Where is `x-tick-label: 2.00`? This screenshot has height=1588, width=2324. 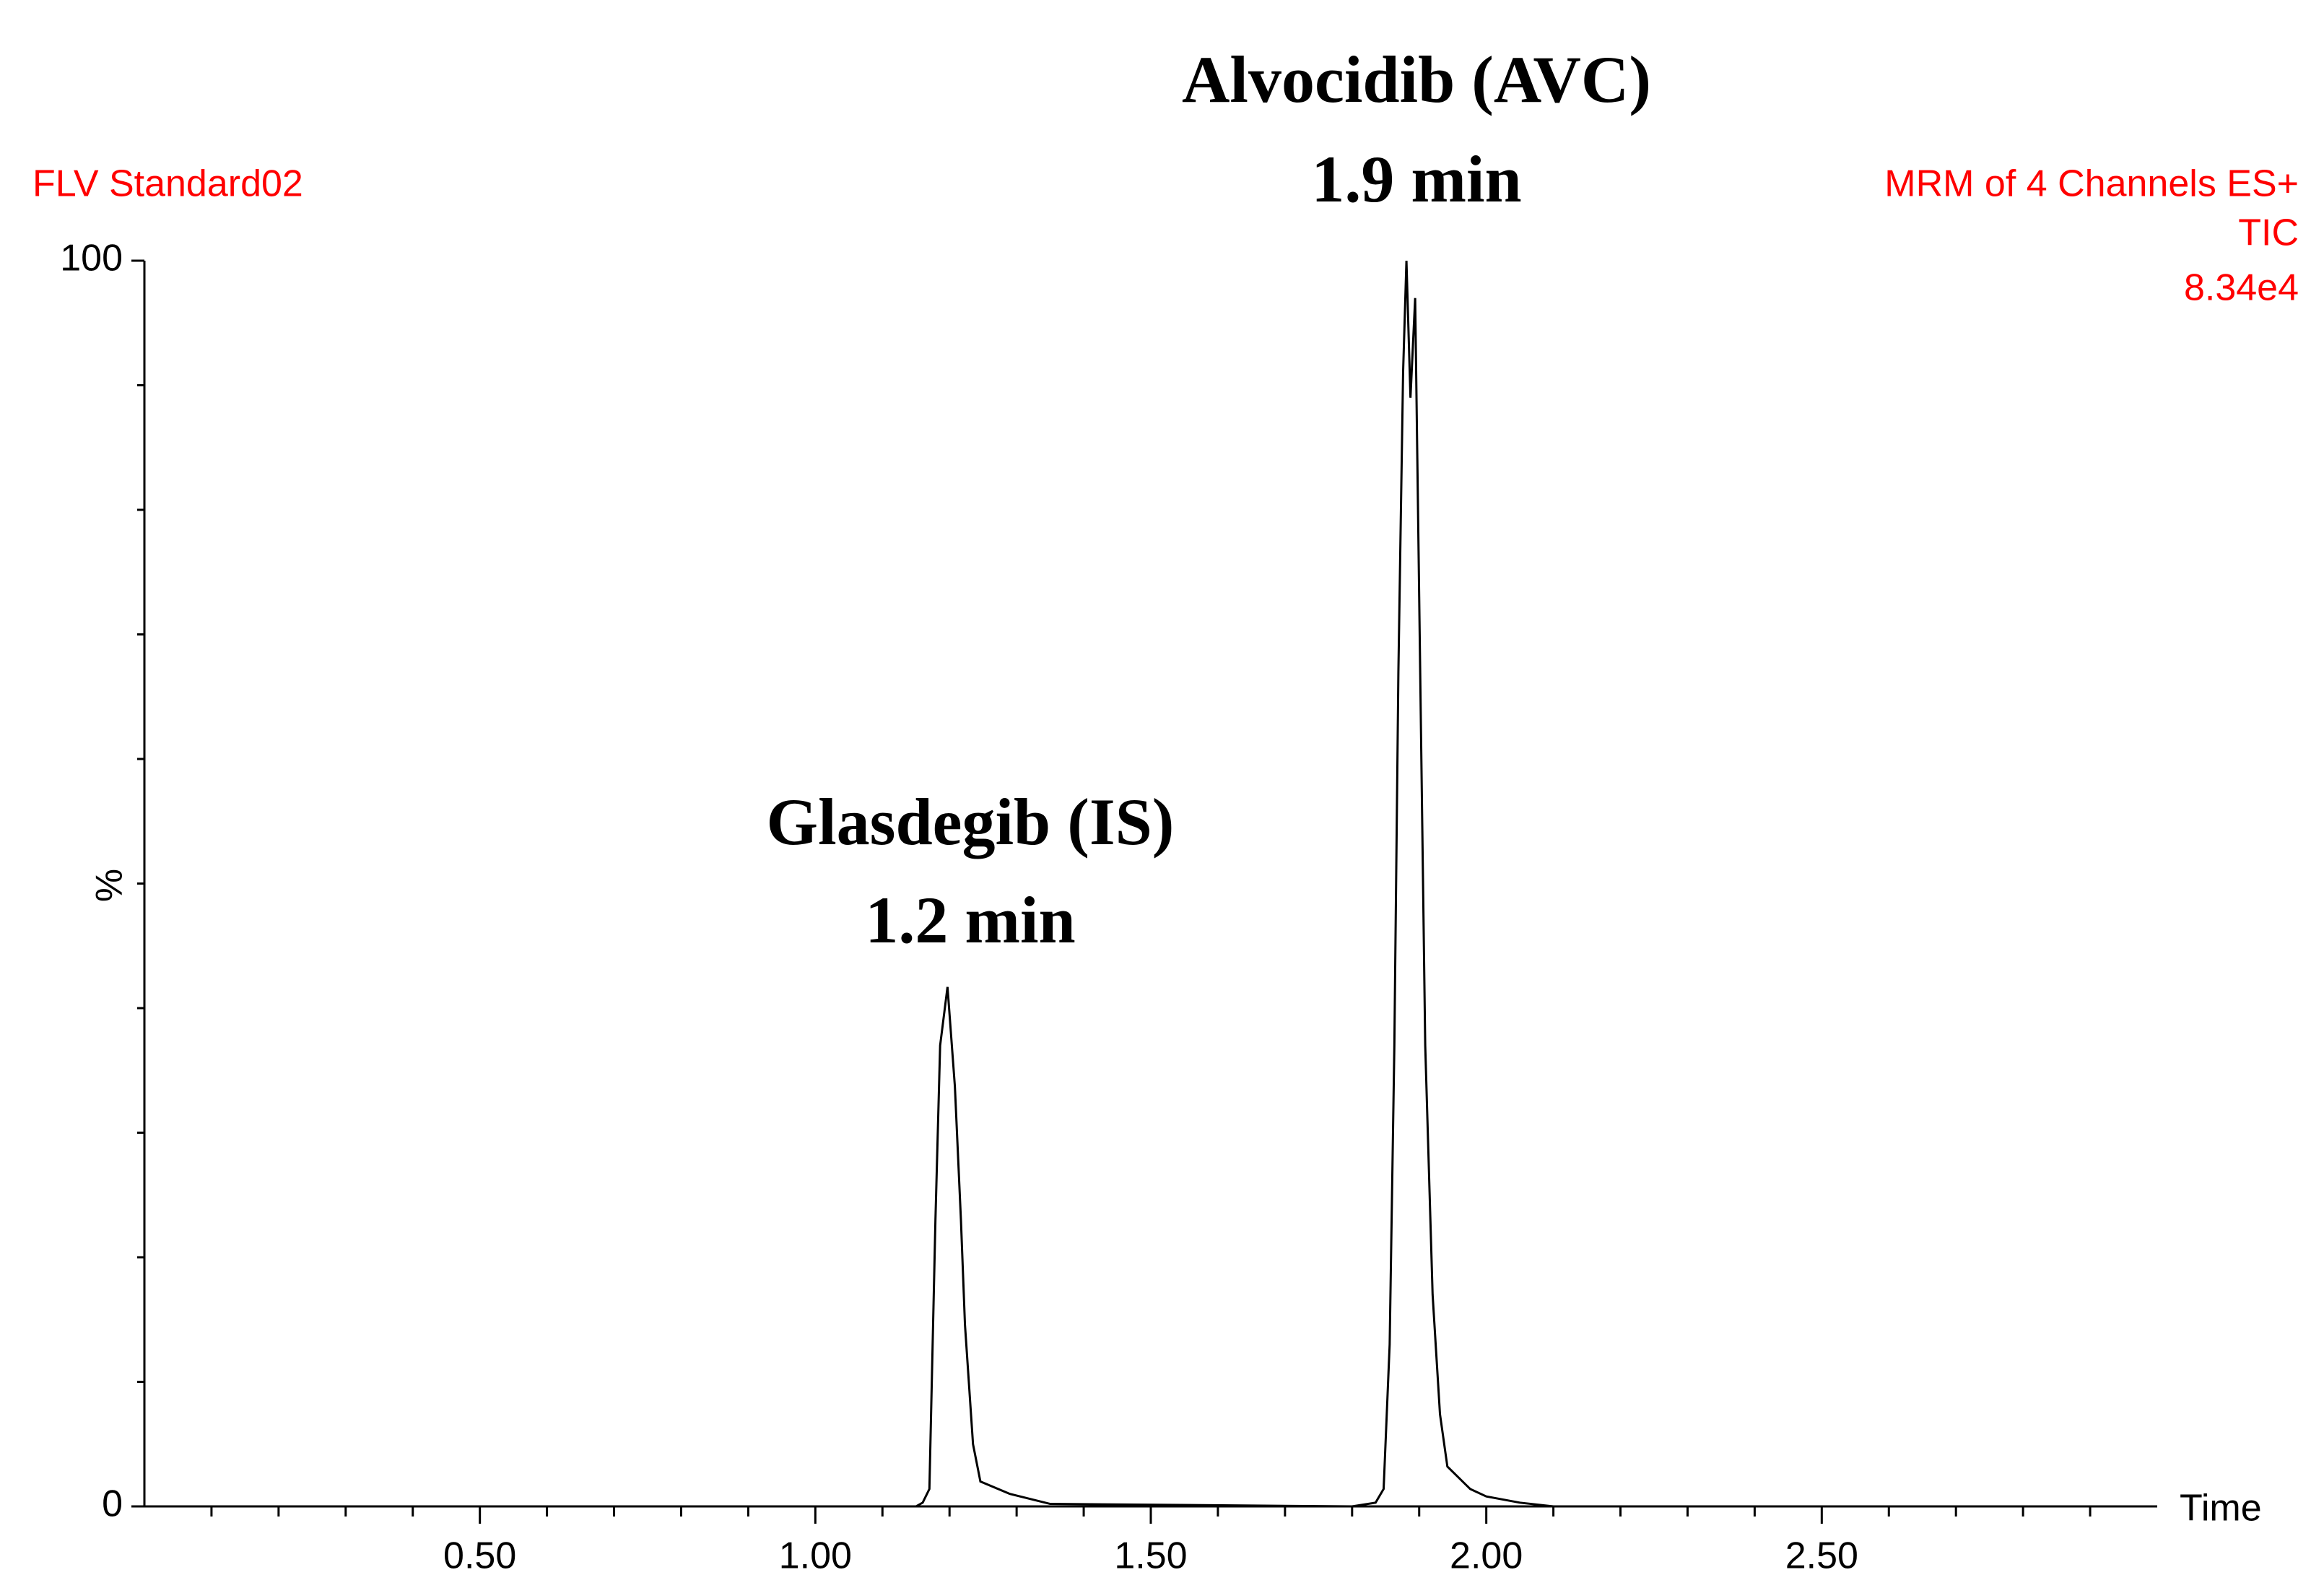
x-tick-label: 2.00 is located at coordinates (1486, 1556).